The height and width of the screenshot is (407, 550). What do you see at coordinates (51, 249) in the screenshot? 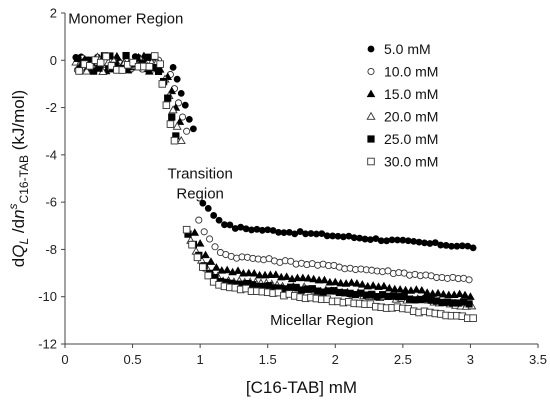
I see `y-tick-label: -8` at bounding box center [51, 249].